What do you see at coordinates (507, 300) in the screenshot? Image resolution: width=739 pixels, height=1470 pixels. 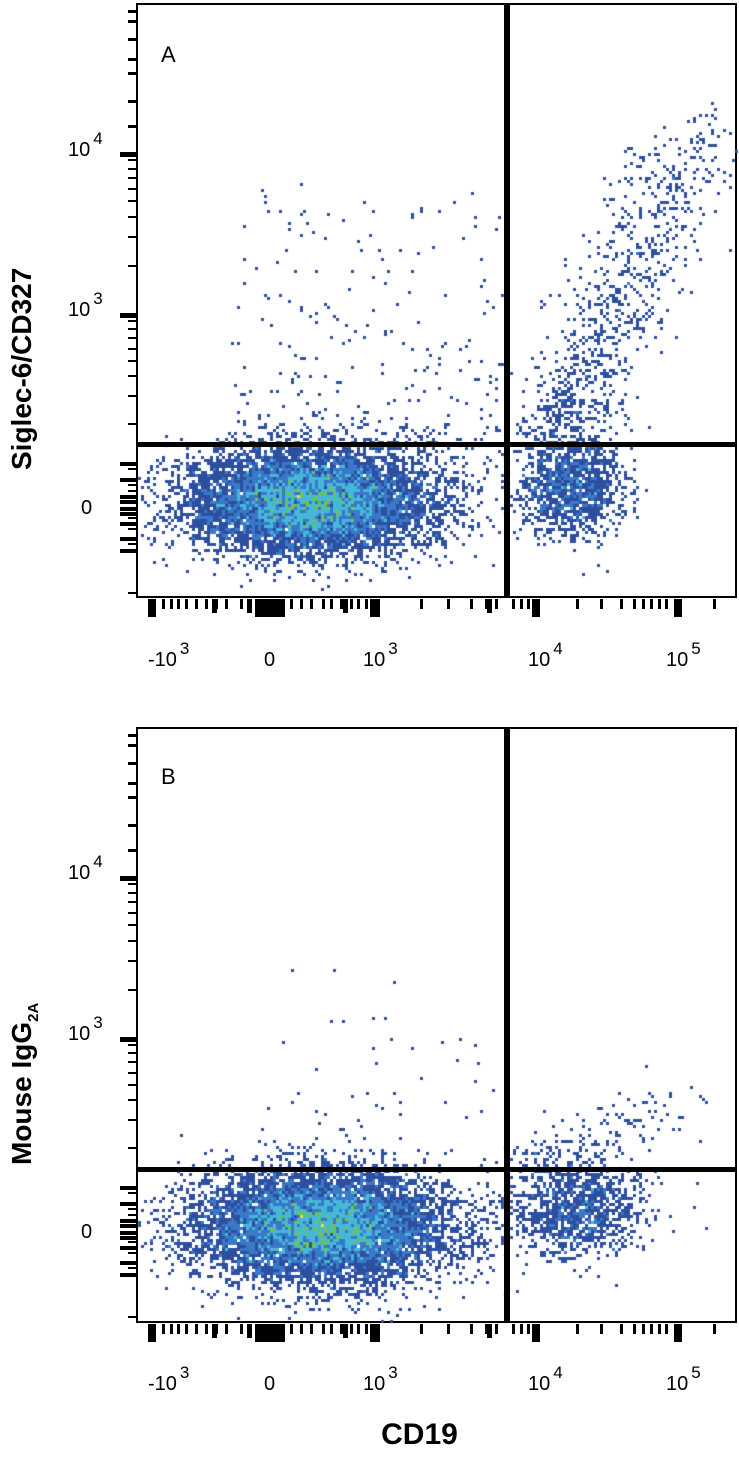 I see `quadrant-gate-vertical-a` at bounding box center [507, 300].